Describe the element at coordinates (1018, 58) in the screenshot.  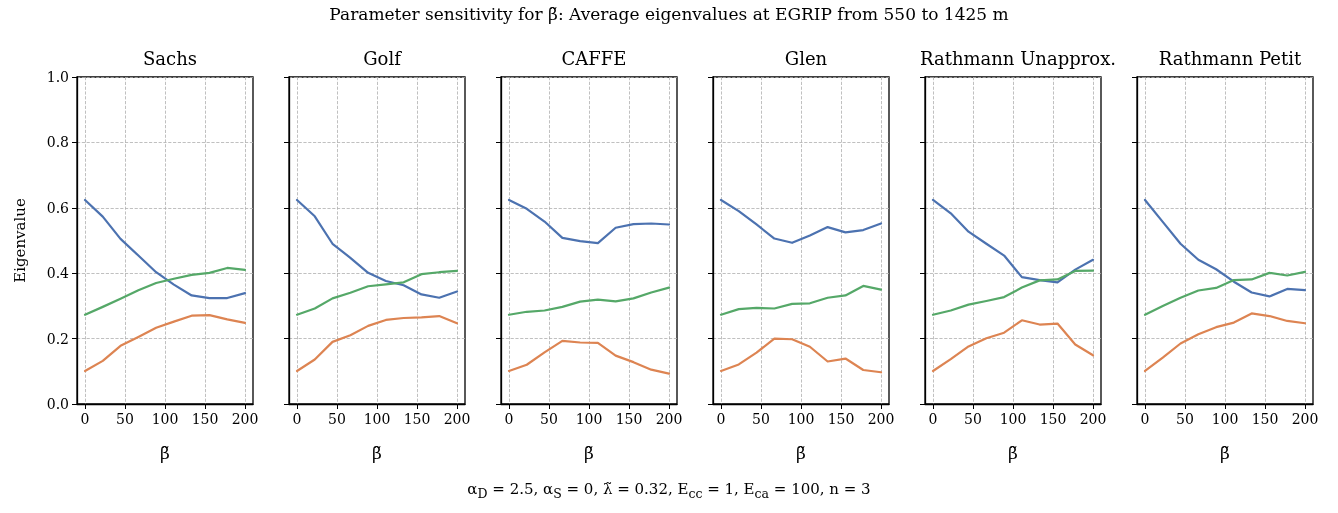
I see `chart-title: Rathmann Unapprox.` at that location.